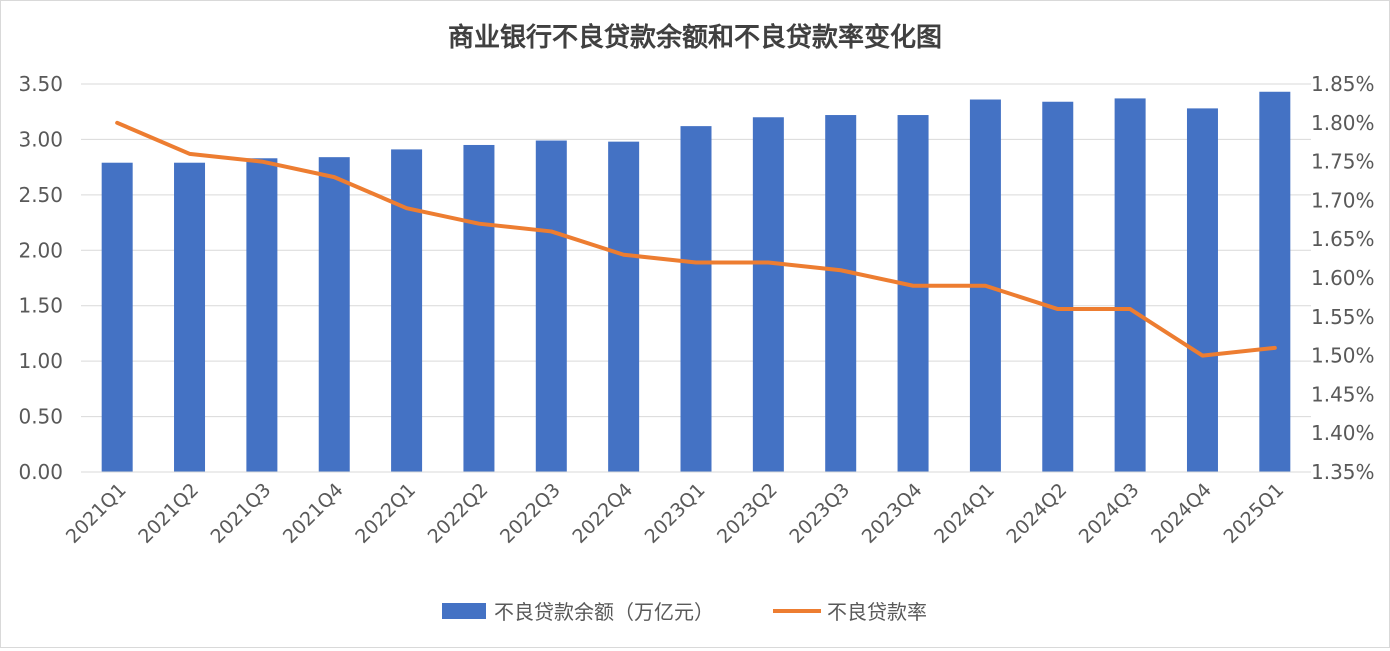 The width and height of the screenshot is (1390, 651). I want to click on x-tick-label: 2024Q1, so click(964, 513).